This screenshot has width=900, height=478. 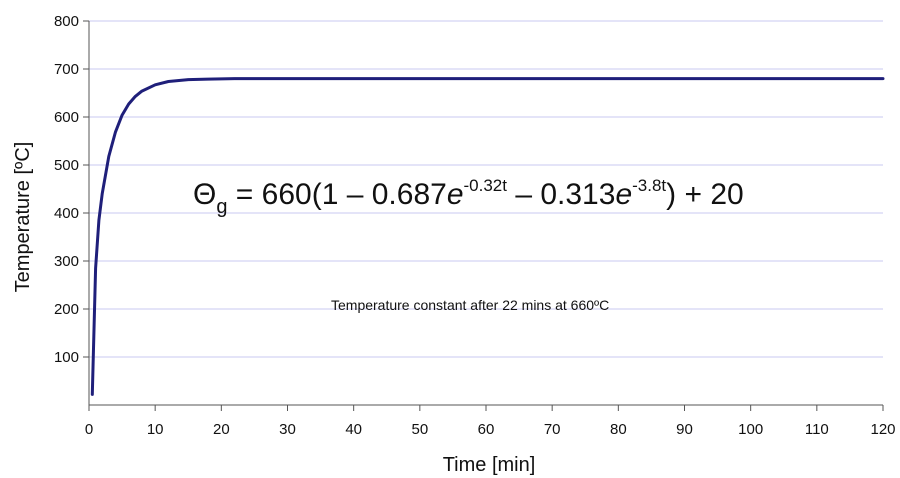 What do you see at coordinates (89, 429) in the screenshot?
I see `x-tick-label-0: 0` at bounding box center [89, 429].